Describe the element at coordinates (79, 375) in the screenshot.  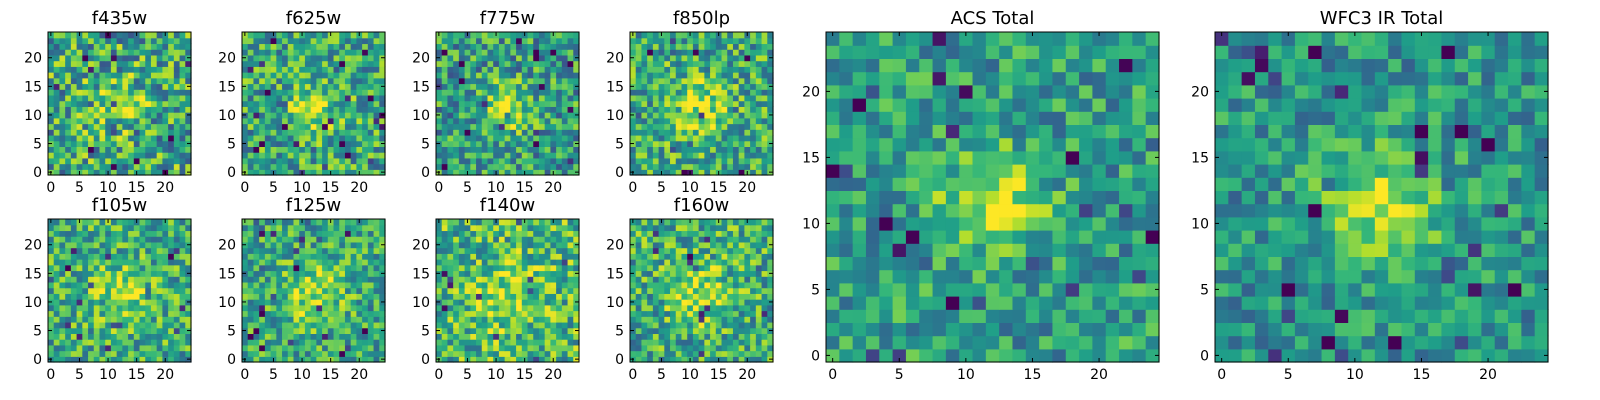
I see `x-tick-label: 5` at that location.